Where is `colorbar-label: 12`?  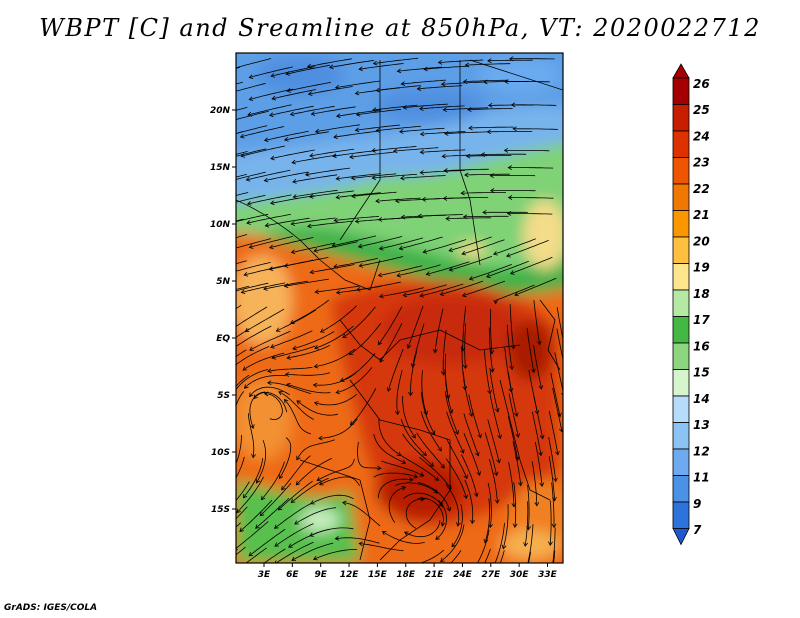 colorbar-label: 12 is located at coordinates (701, 451).